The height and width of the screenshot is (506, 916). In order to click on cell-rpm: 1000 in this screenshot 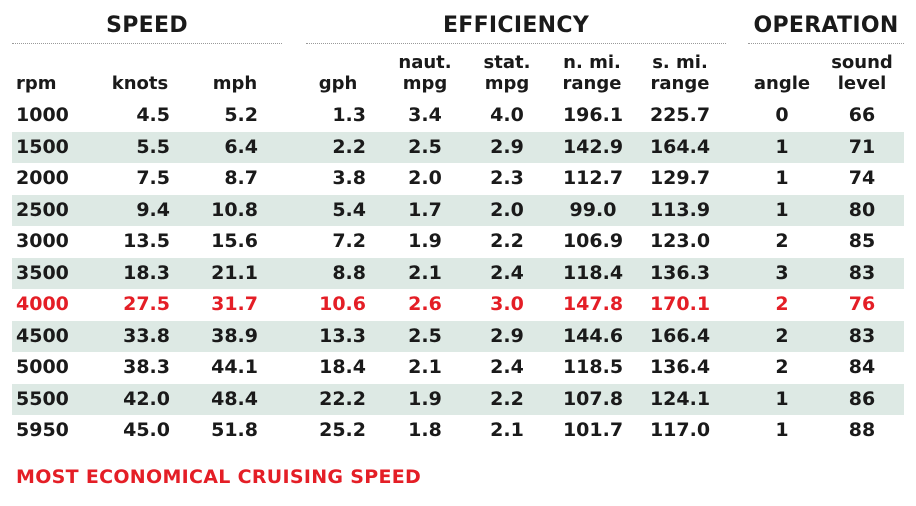, I will do `click(42, 115)`.